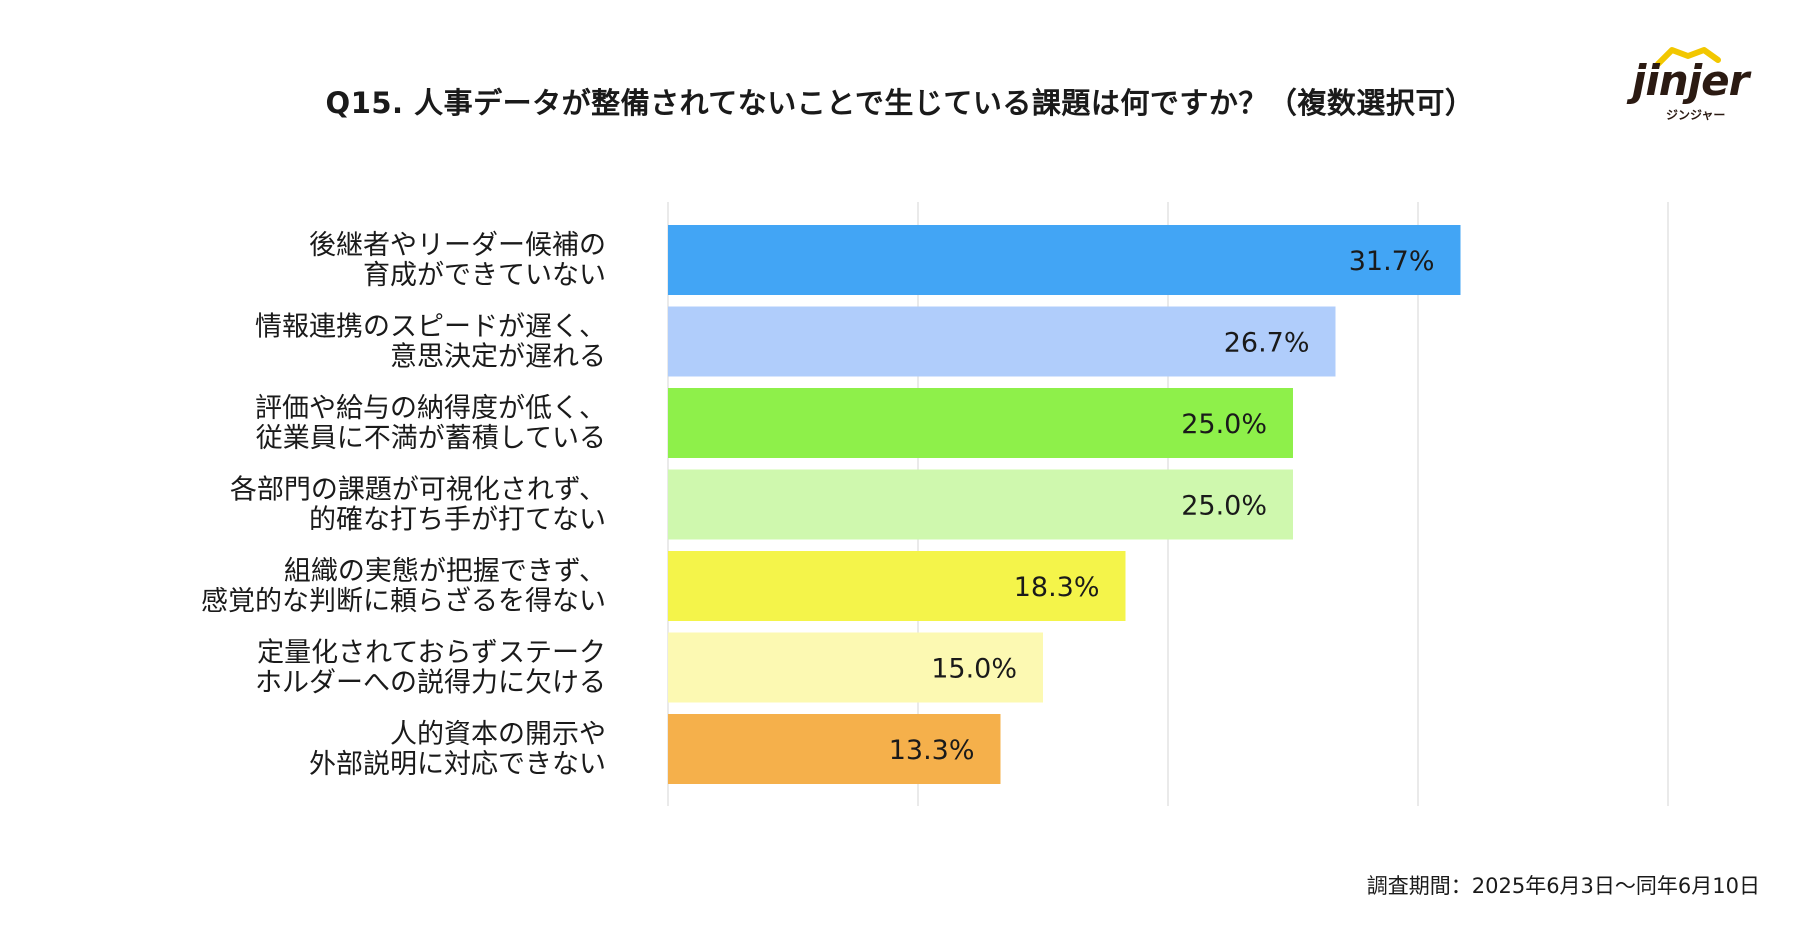 This screenshot has width=1800, height=945. What do you see at coordinates (1267, 343) in the screenshot?
I see `bar-value-label: 26.7%` at bounding box center [1267, 343].